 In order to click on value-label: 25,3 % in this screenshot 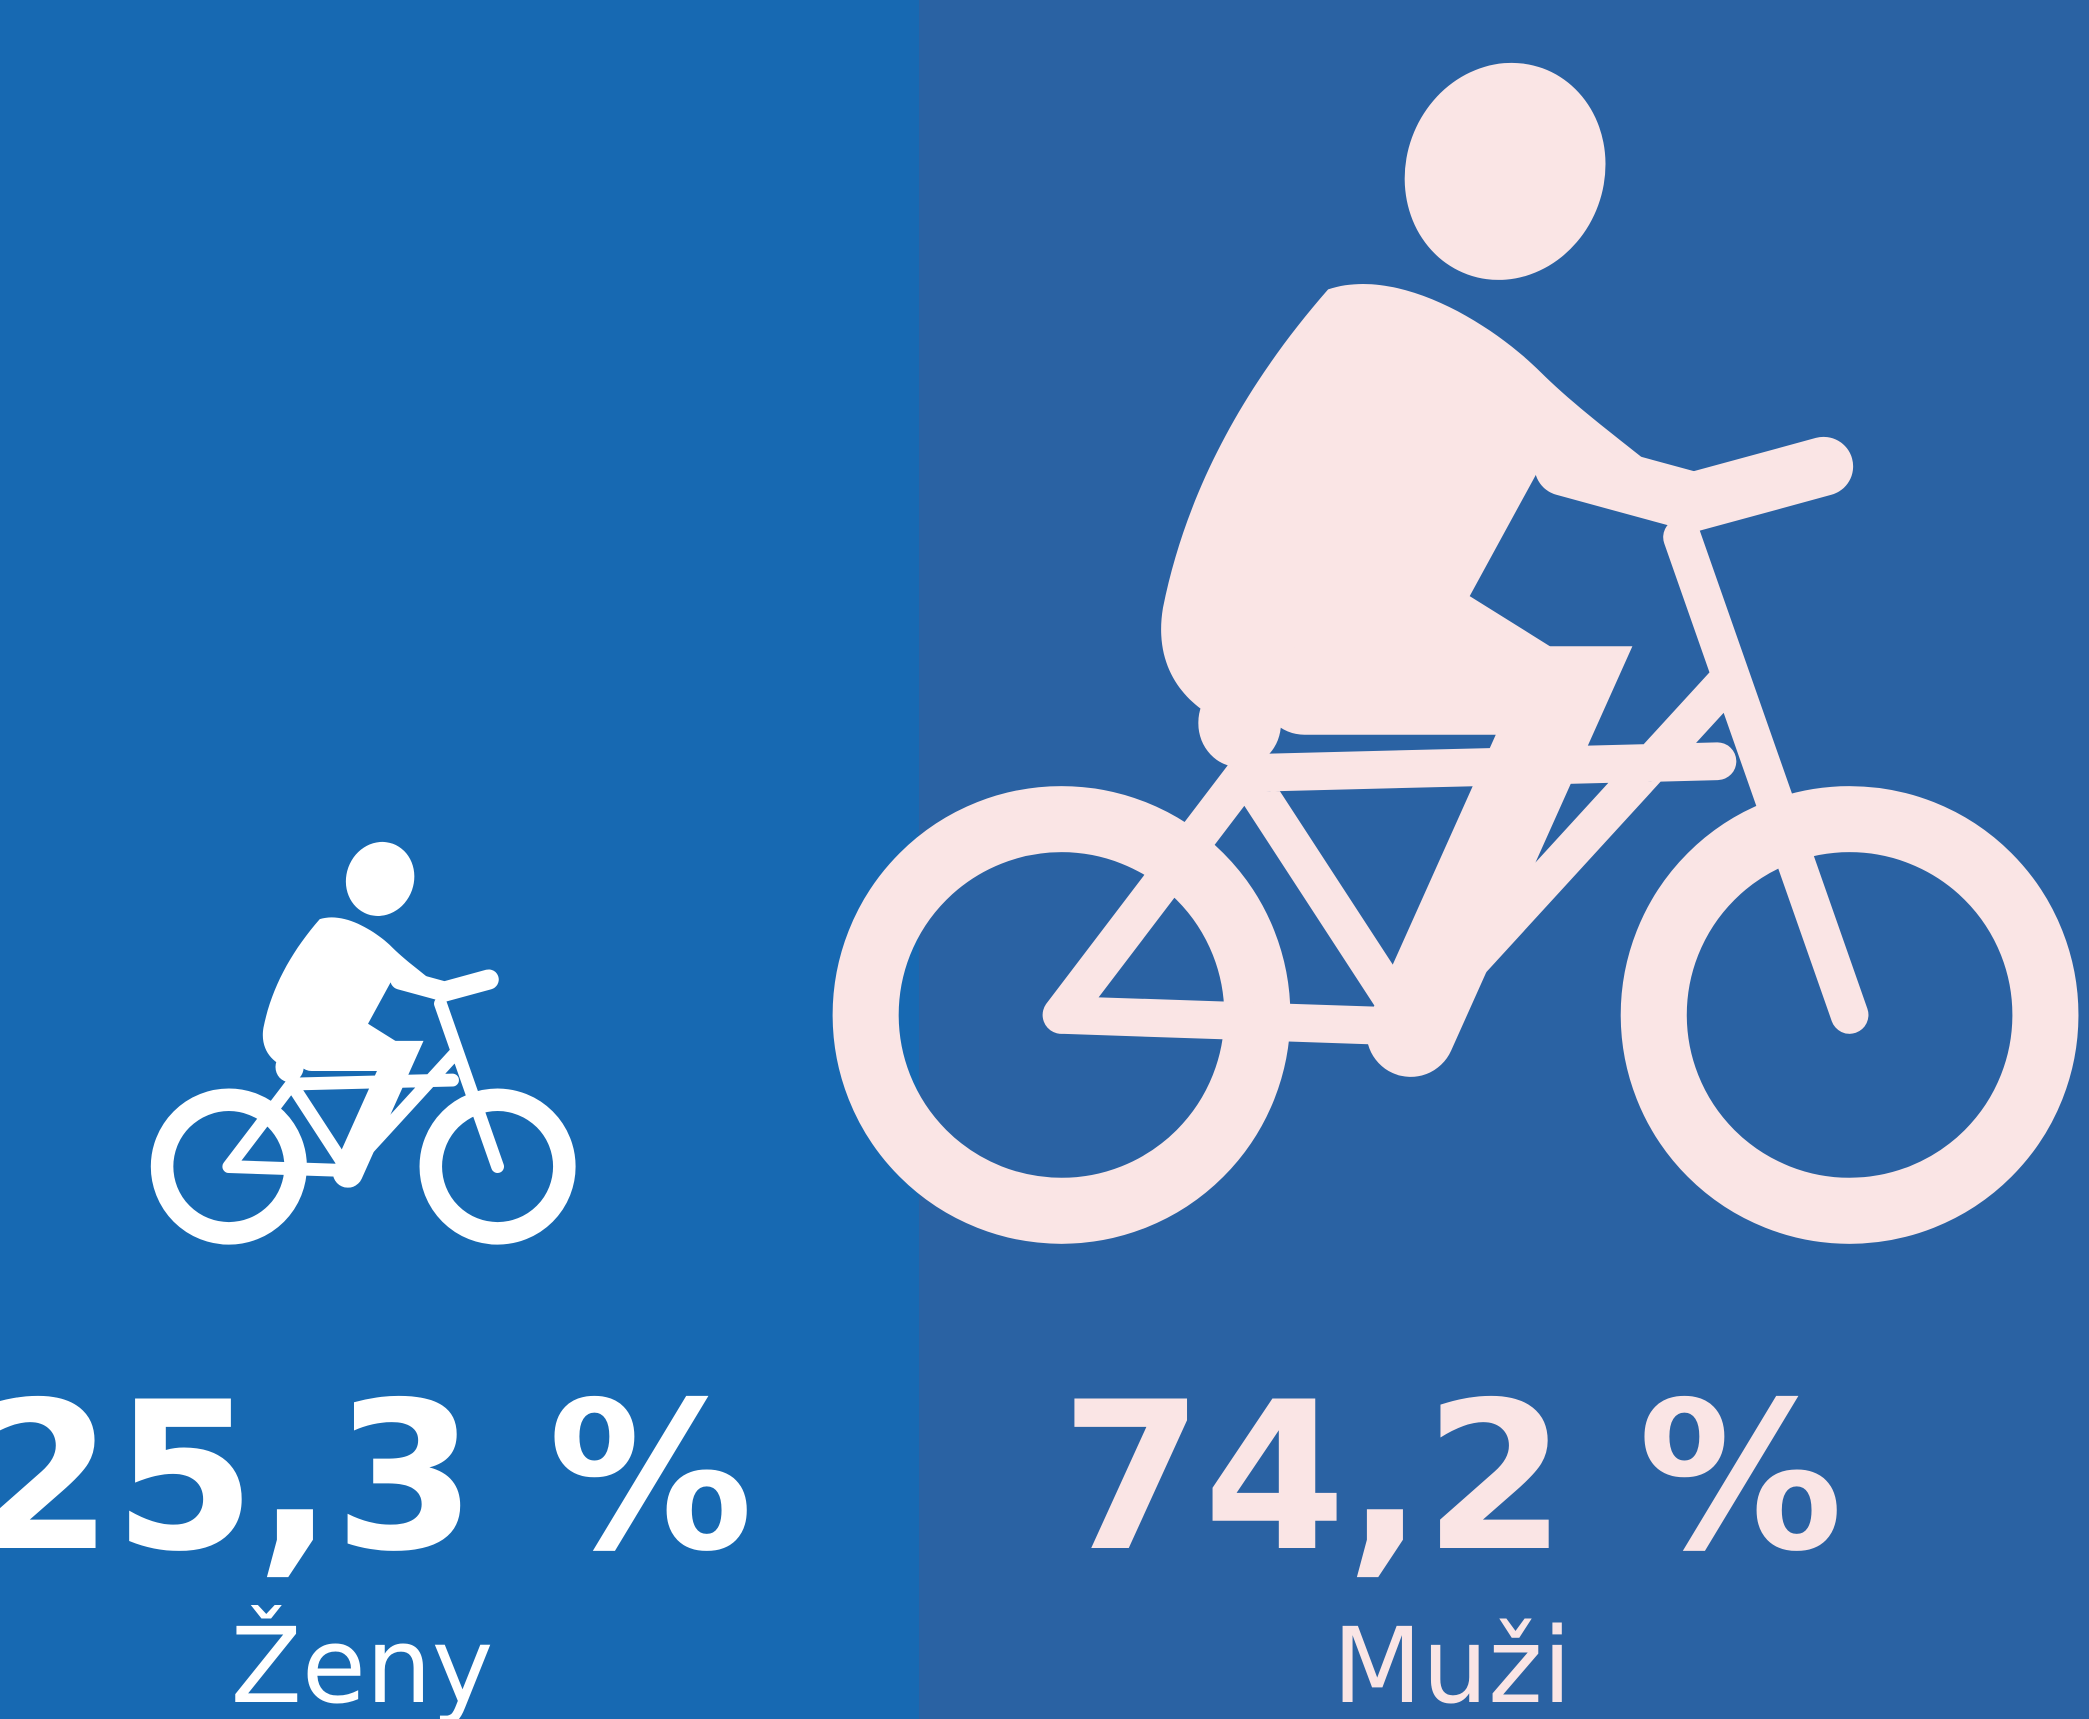, I will do `click(376, 1478)`.